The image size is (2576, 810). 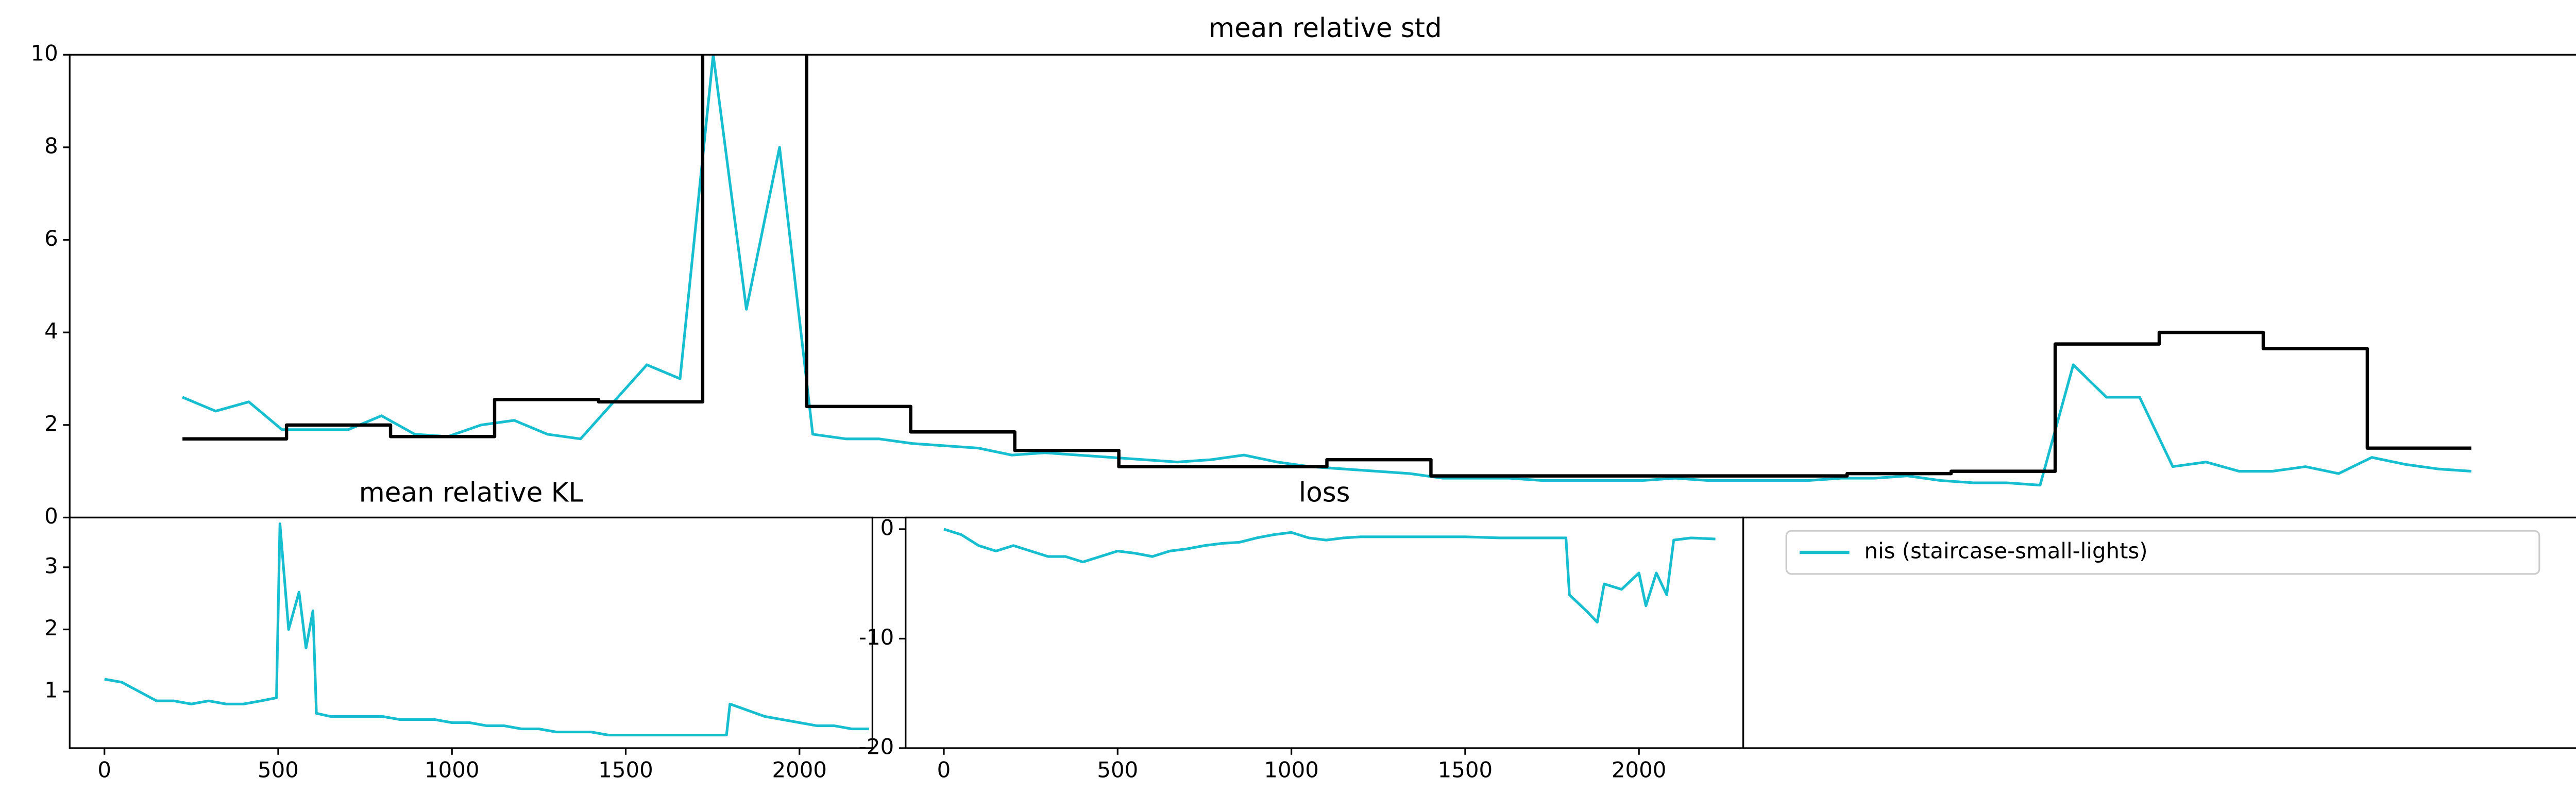 What do you see at coordinates (51, 239) in the screenshot?
I see `y-tick-label: 6` at bounding box center [51, 239].